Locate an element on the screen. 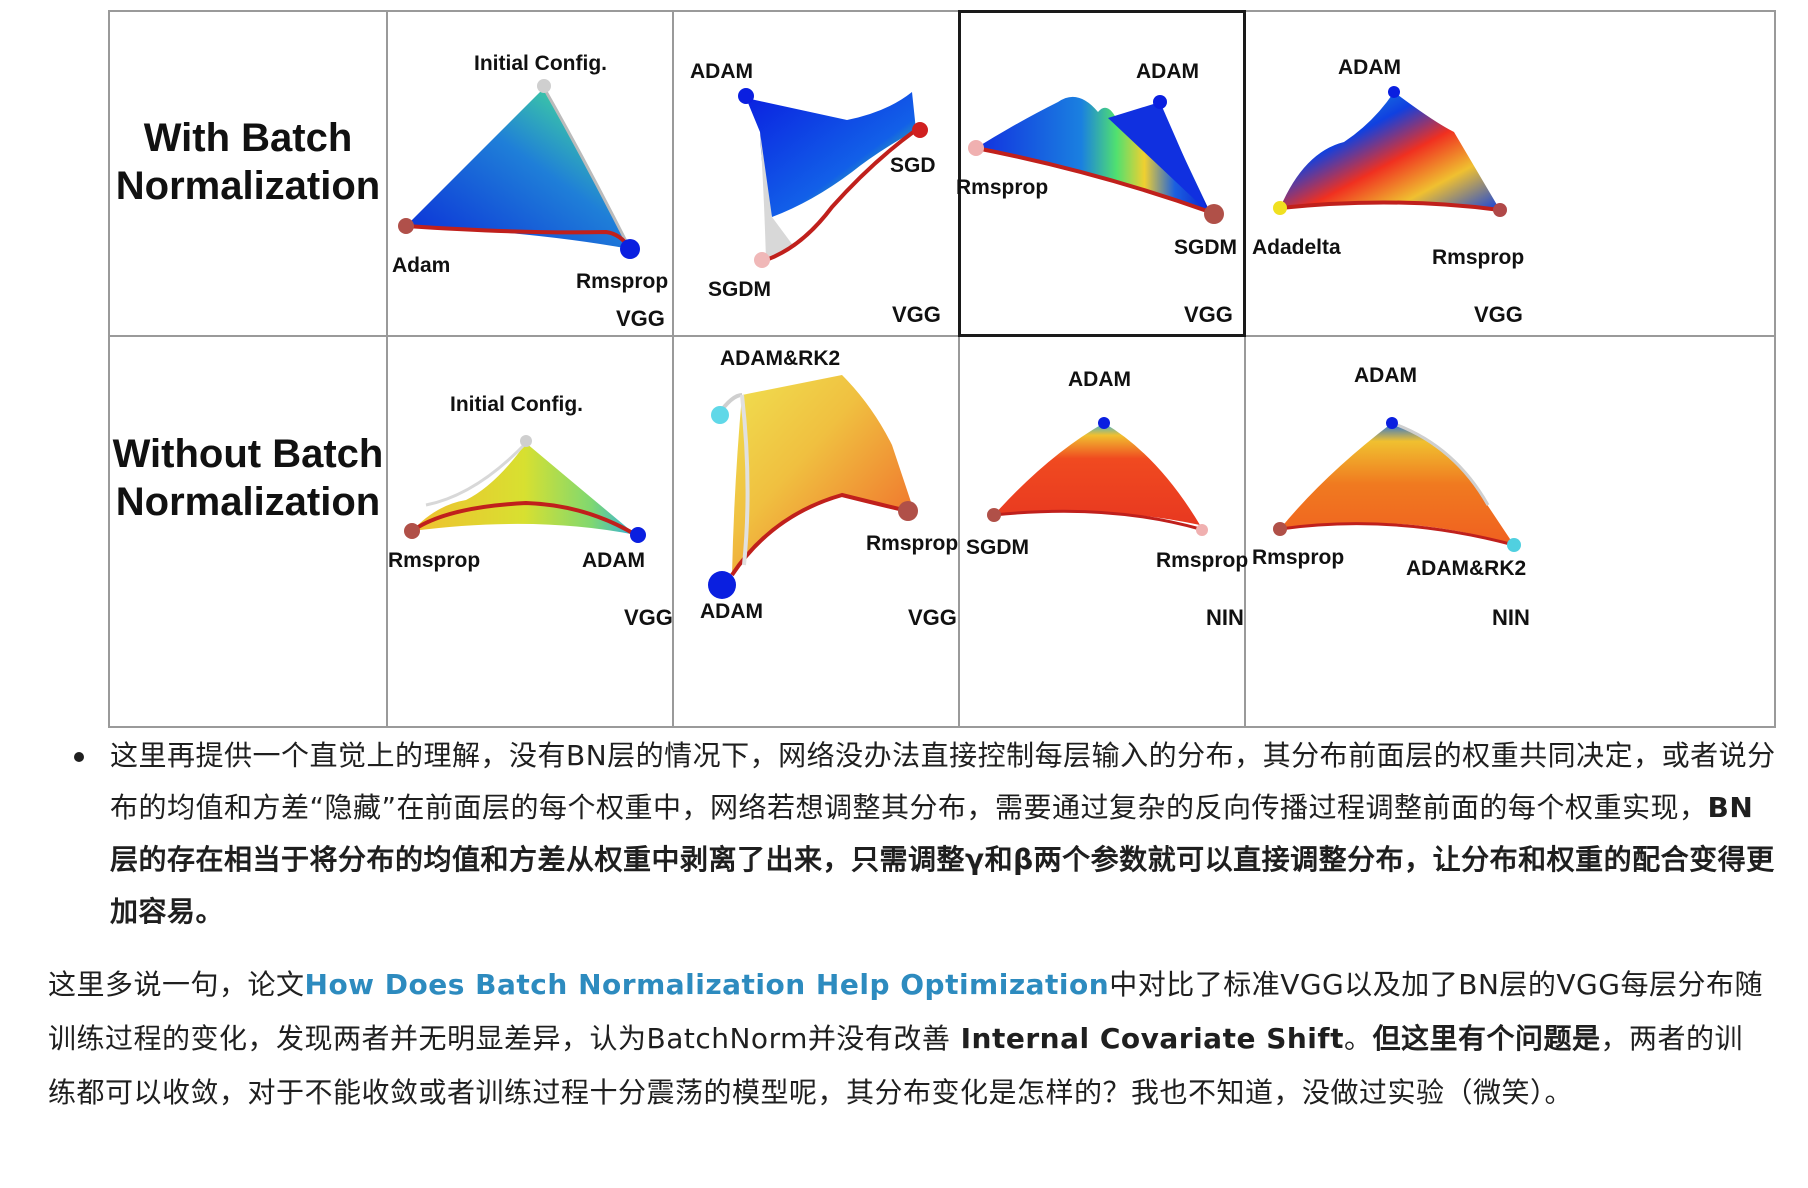 The height and width of the screenshot is (1188, 1808). bullet-marker is located at coordinates (79, 757).